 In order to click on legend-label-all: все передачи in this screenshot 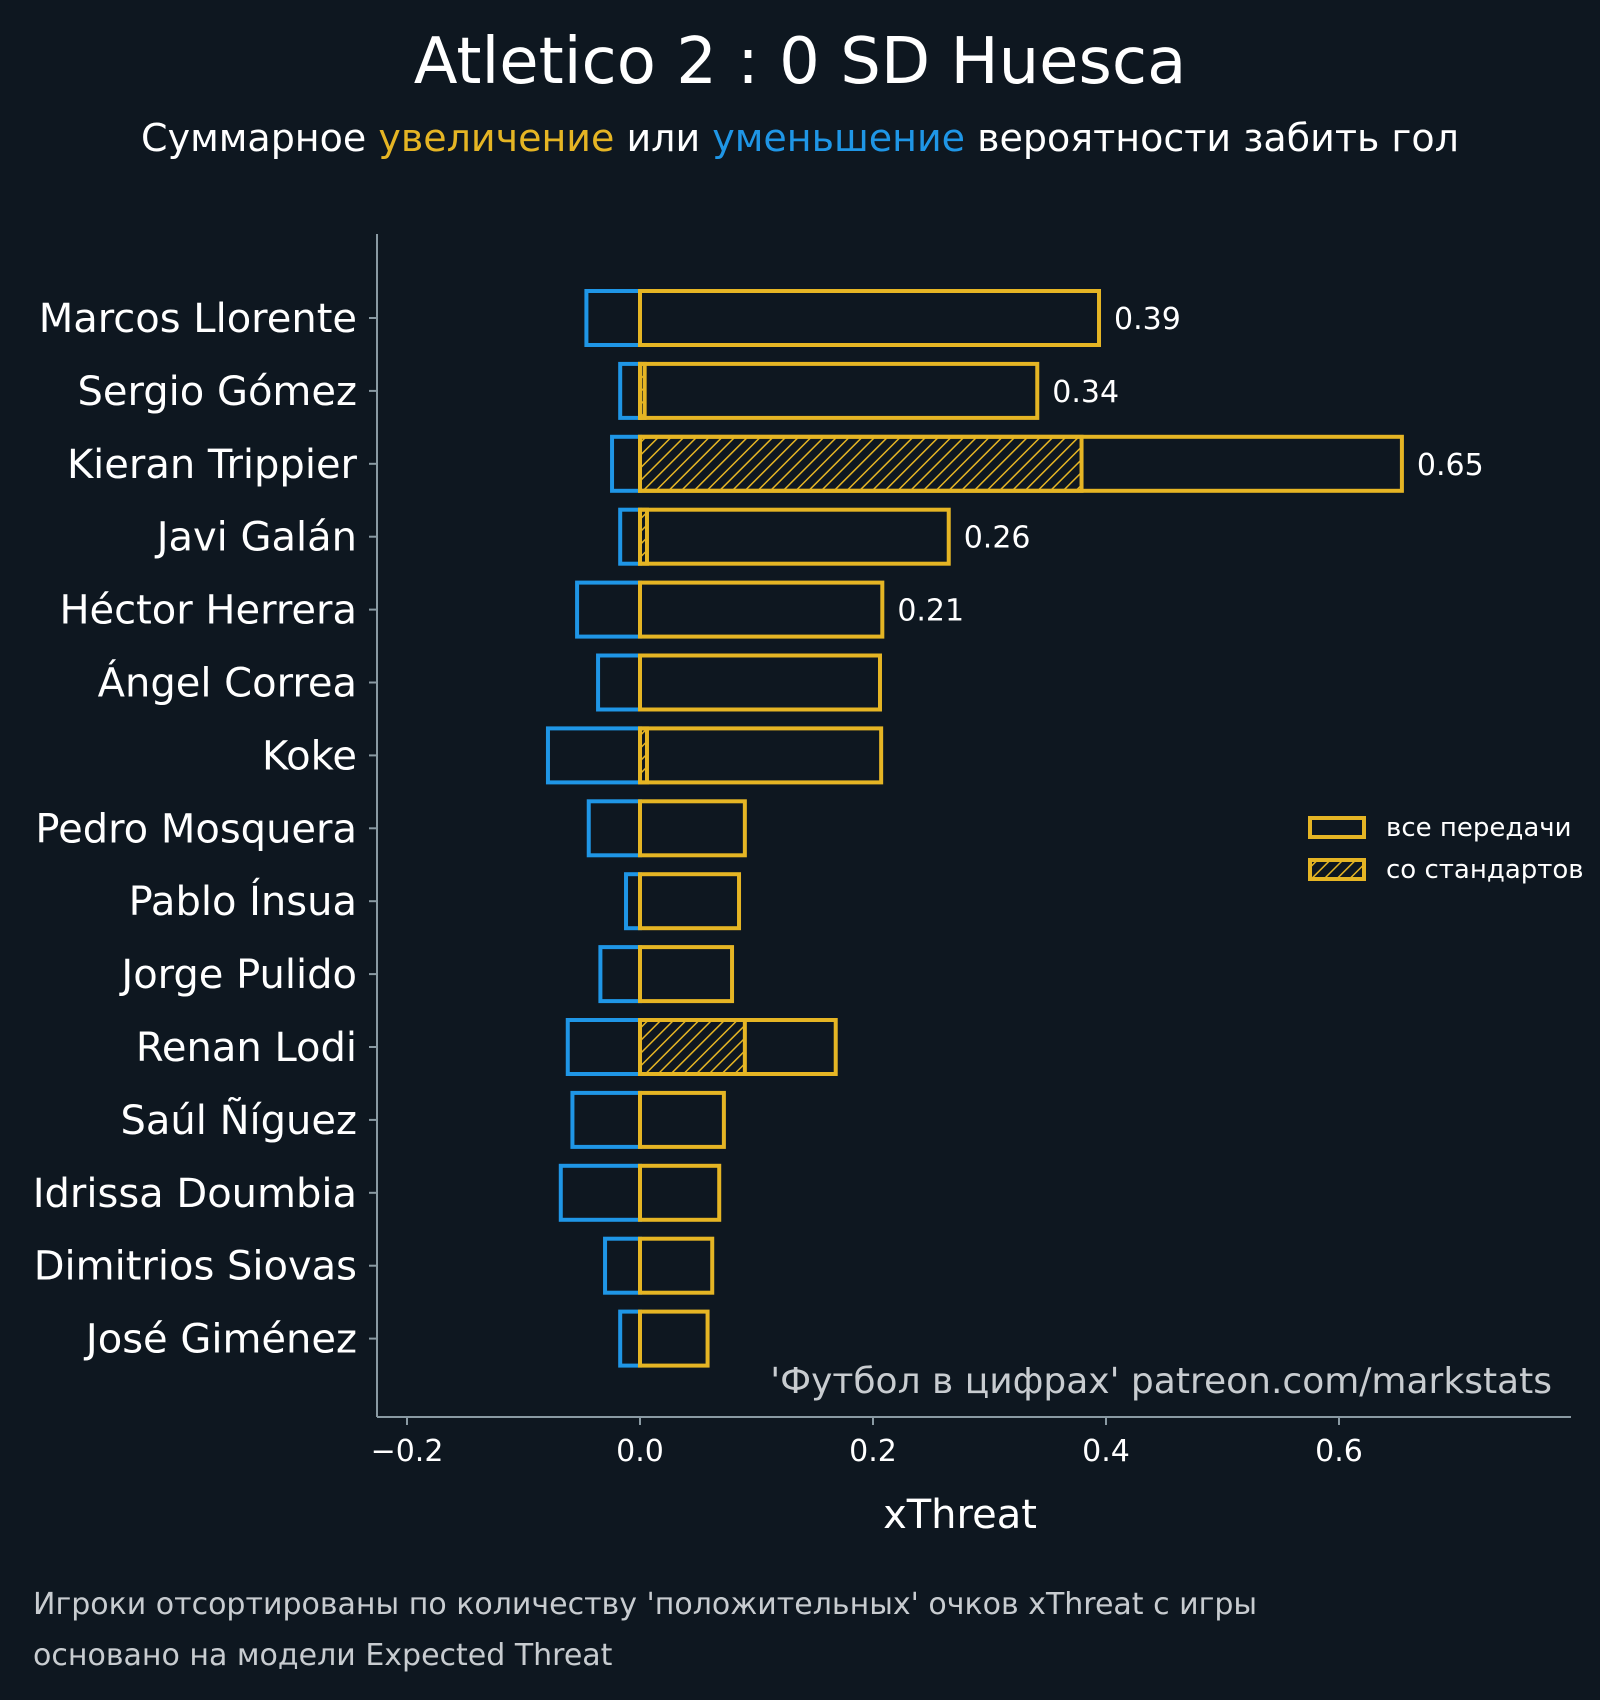, I will do `click(1479, 828)`.